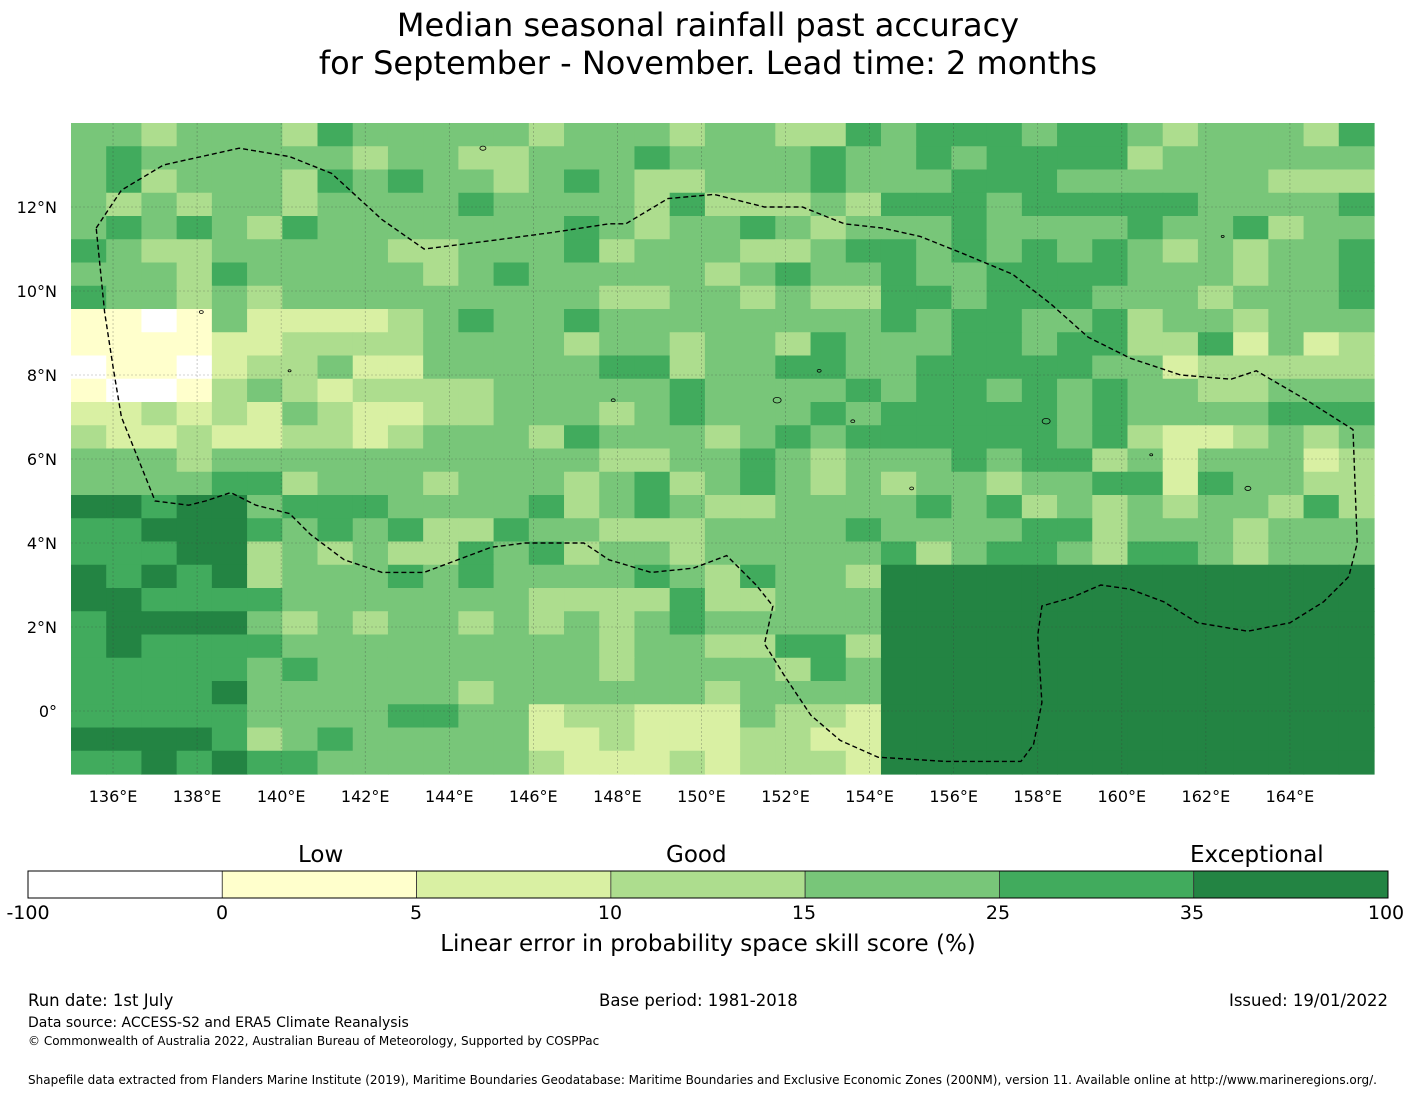  What do you see at coordinates (42, 459) in the screenshot?
I see `latitude-label: 6°N` at bounding box center [42, 459].